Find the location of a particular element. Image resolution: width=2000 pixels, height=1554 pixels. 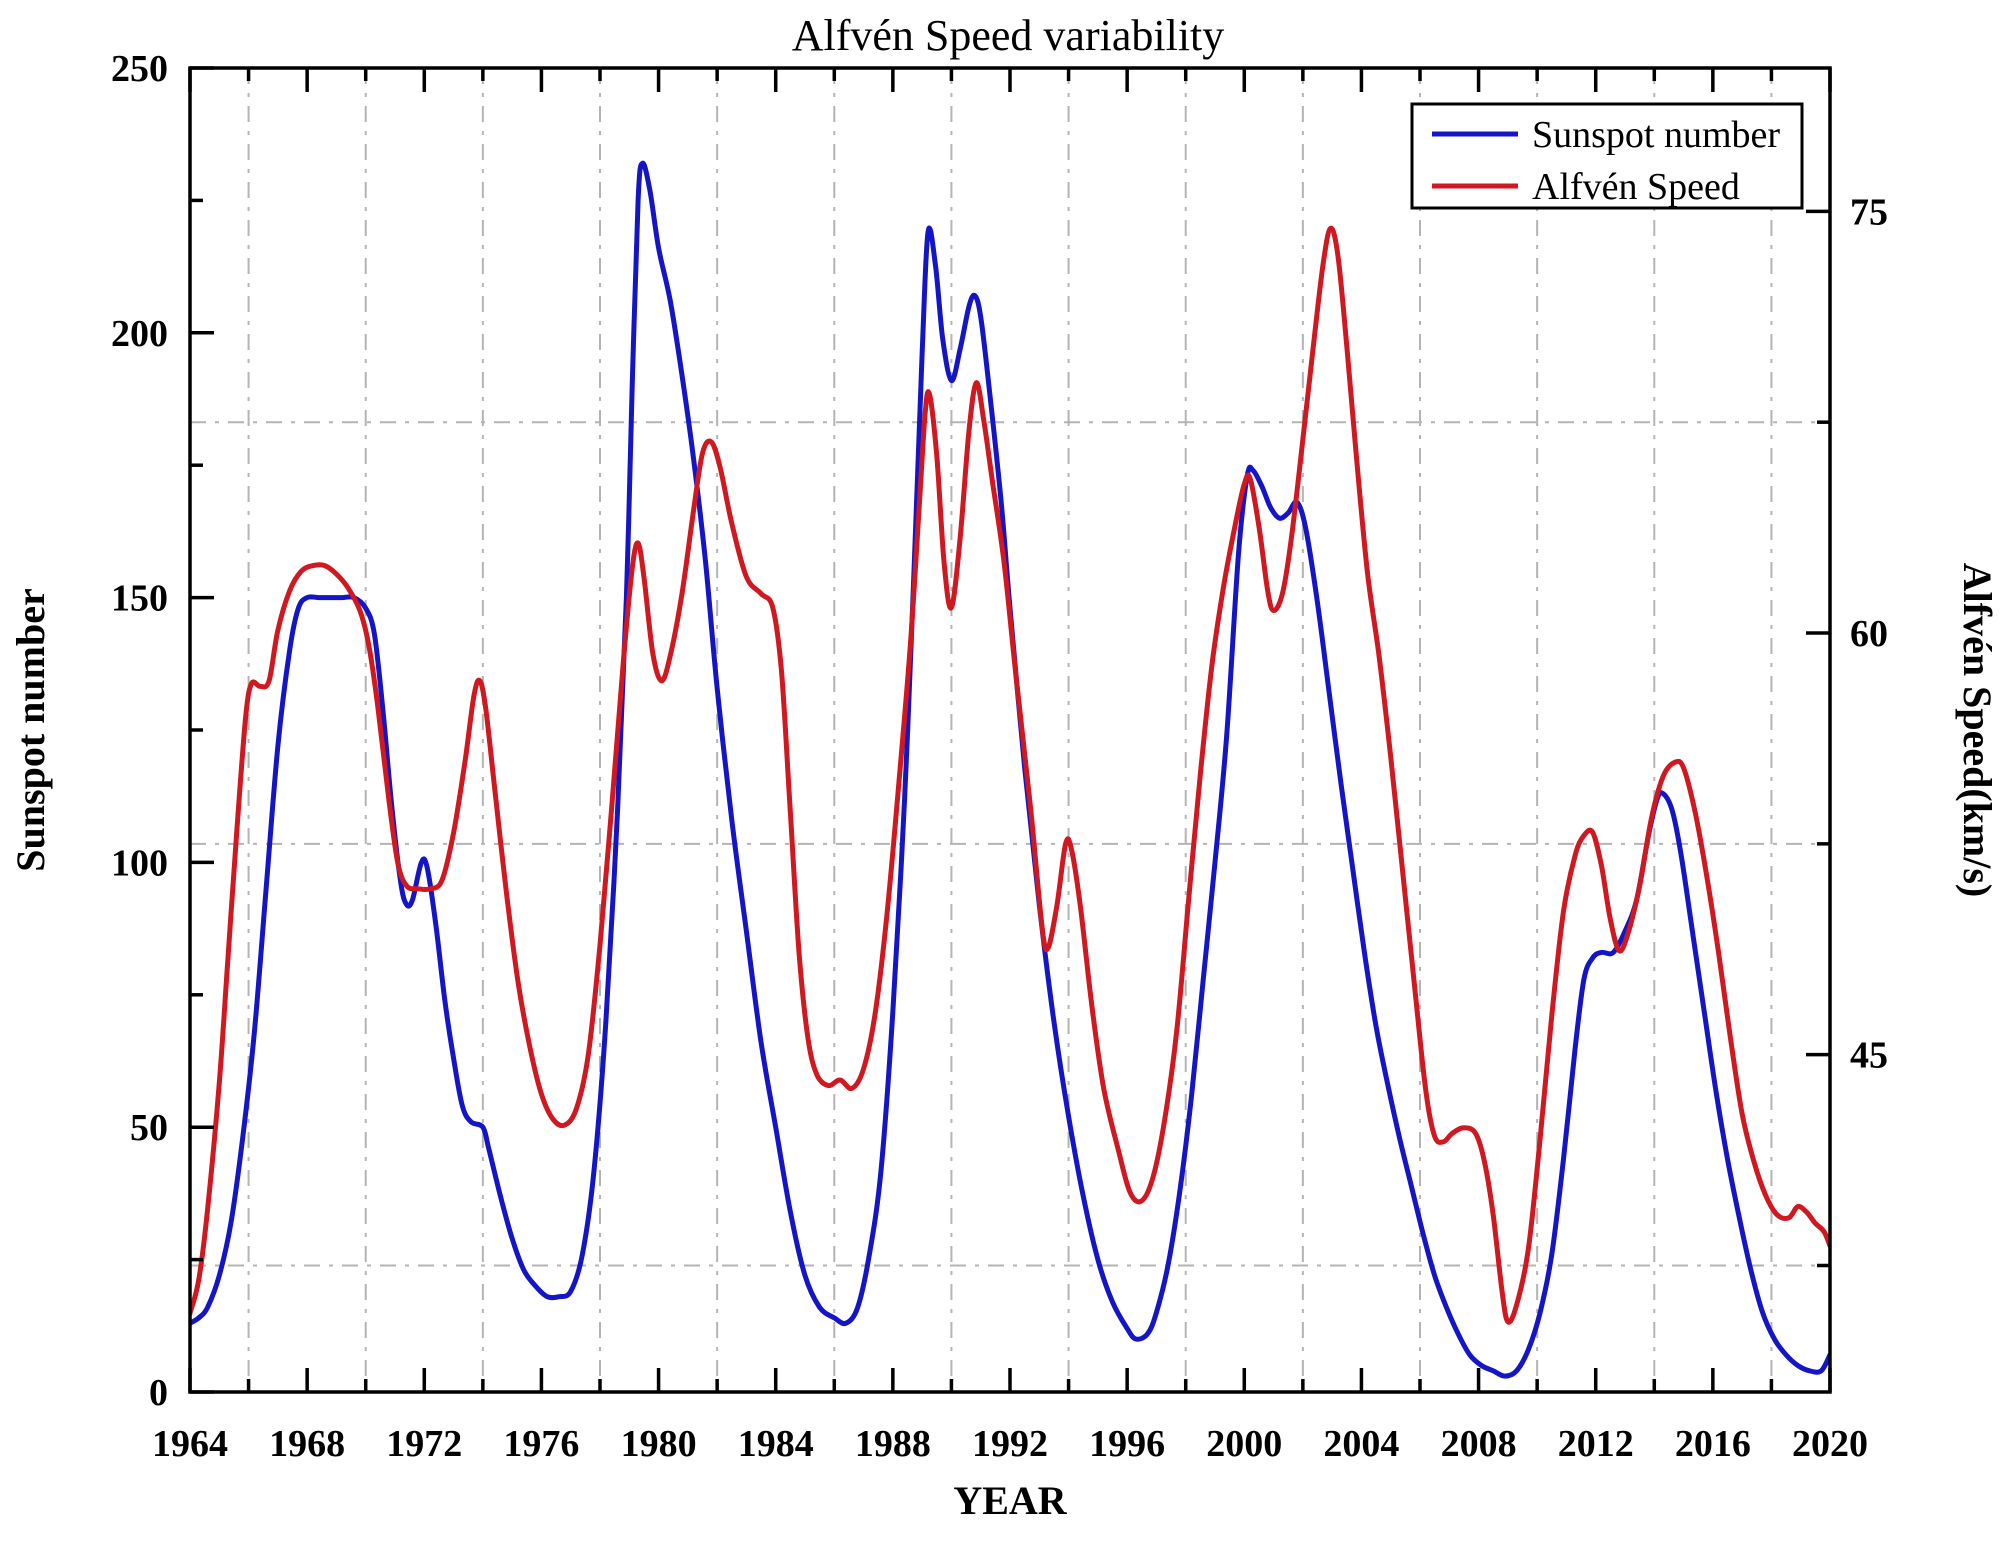

right-tick-label: 45 is located at coordinates (1869, 1056).